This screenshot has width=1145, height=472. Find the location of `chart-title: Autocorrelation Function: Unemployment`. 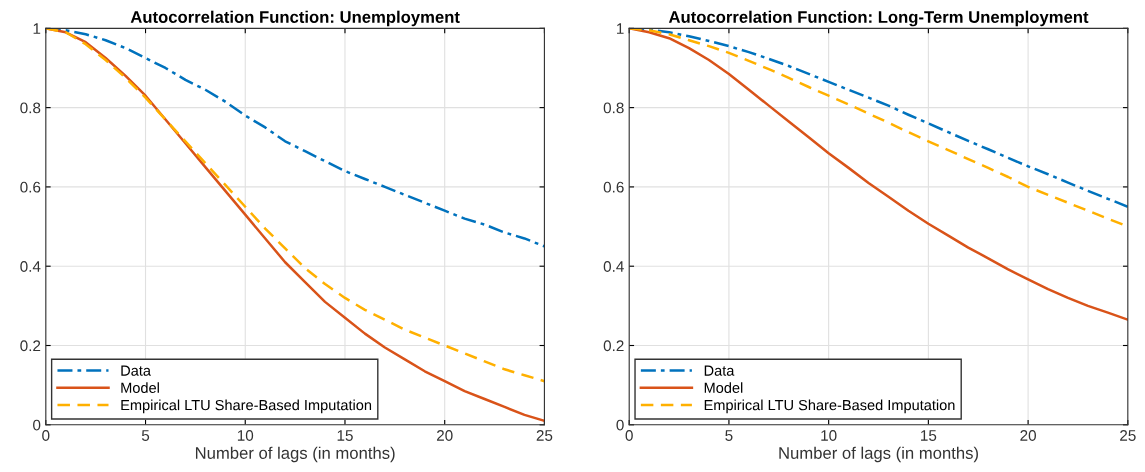

chart-title: Autocorrelation Function: Unemployment is located at coordinates (295, 18).